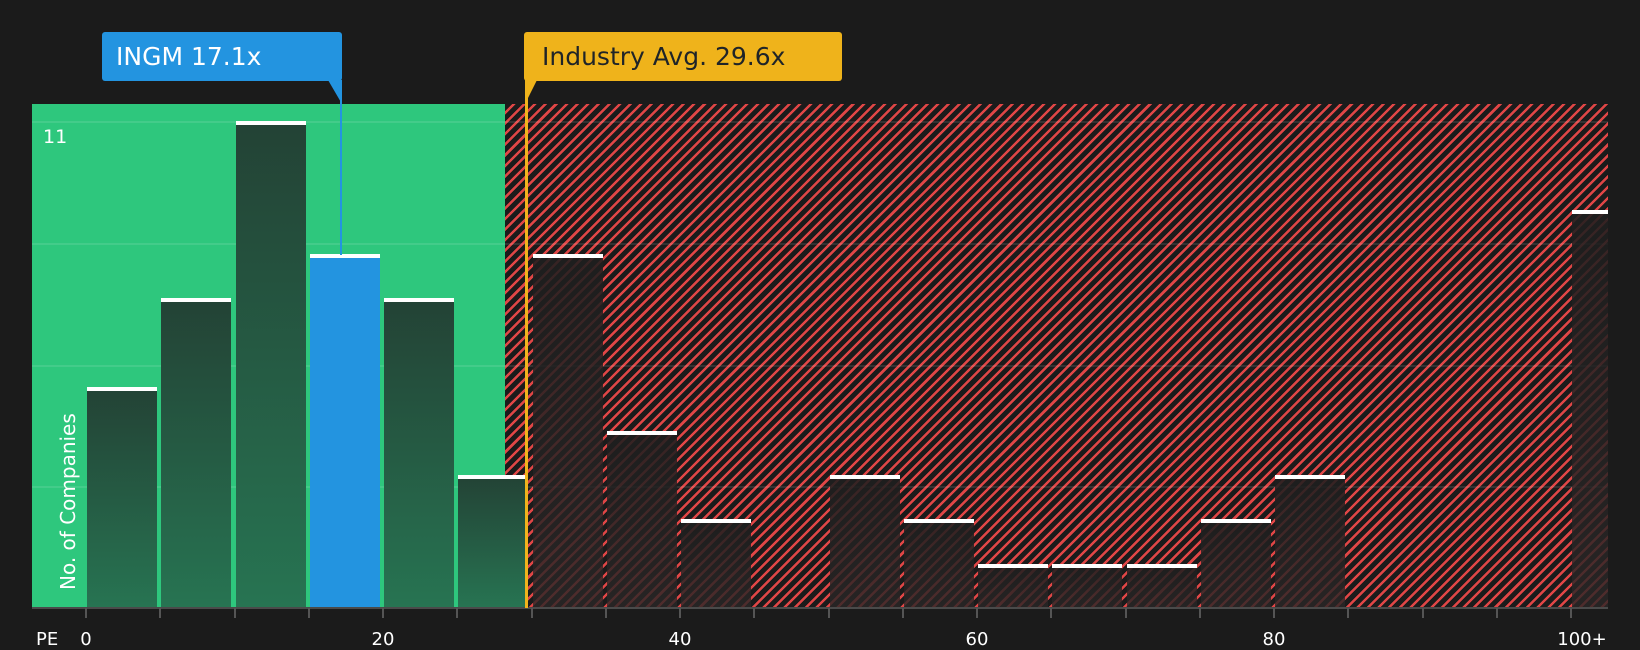  Describe the element at coordinates (47, 639) in the screenshot. I see `x-axis-prefix: PE` at that location.